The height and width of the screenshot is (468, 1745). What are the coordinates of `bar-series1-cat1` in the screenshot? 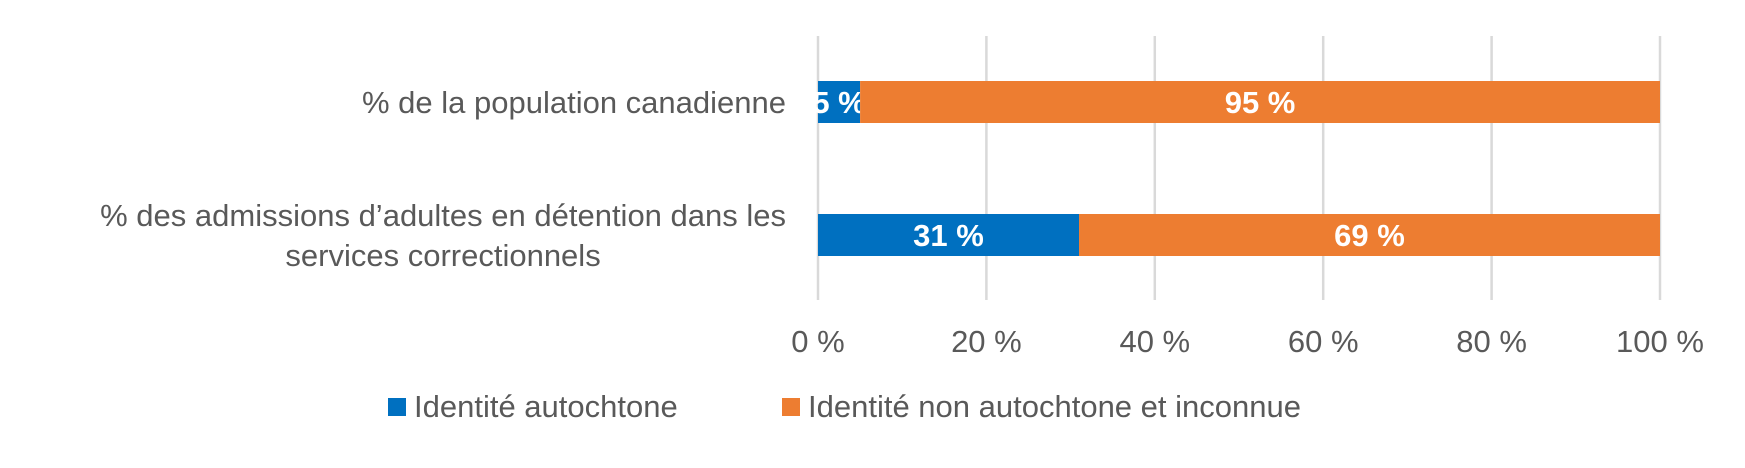 It's located at (1369, 235).